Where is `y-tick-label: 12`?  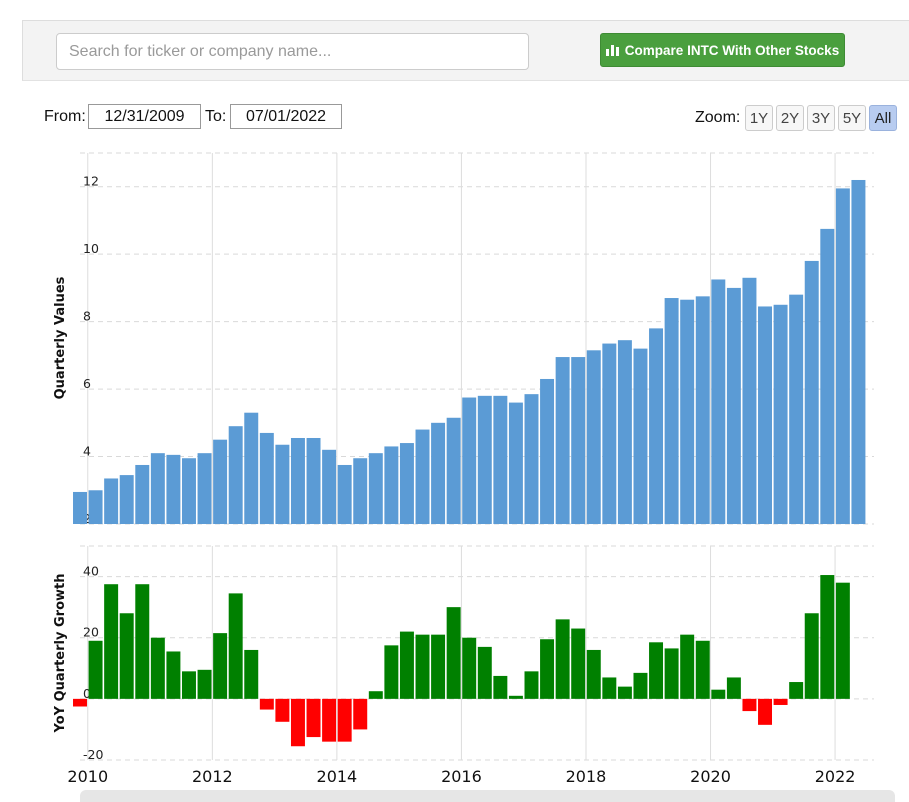 y-tick-label: 12 is located at coordinates (91, 181).